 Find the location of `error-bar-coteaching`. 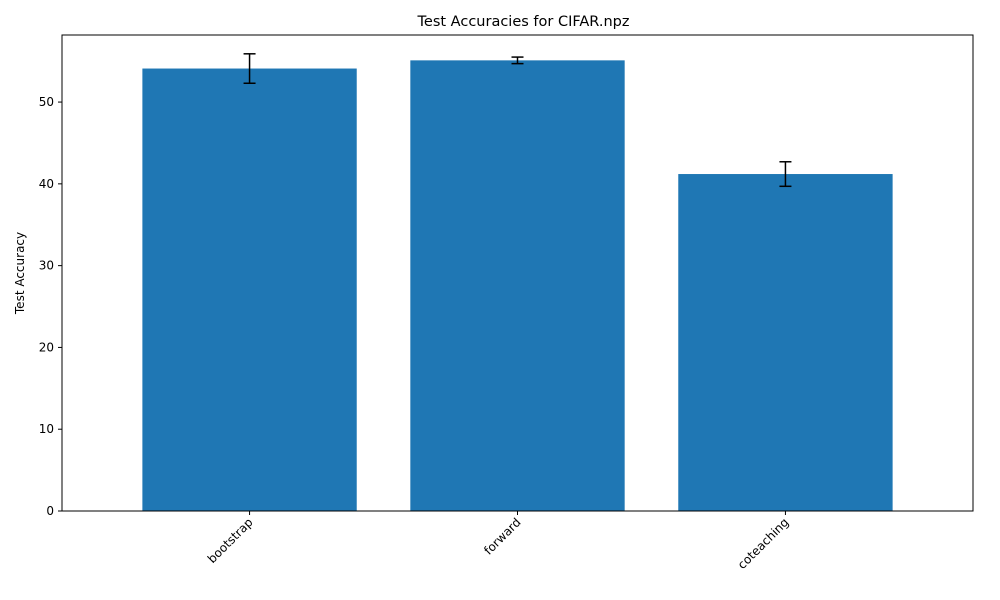

error-bar-coteaching is located at coordinates (785, 174).